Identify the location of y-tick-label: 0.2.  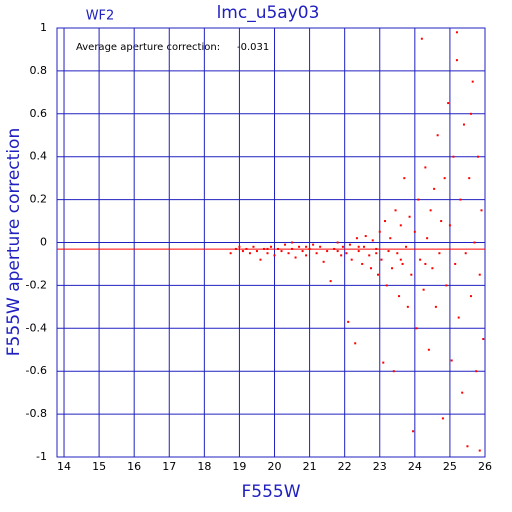
(39, 199).